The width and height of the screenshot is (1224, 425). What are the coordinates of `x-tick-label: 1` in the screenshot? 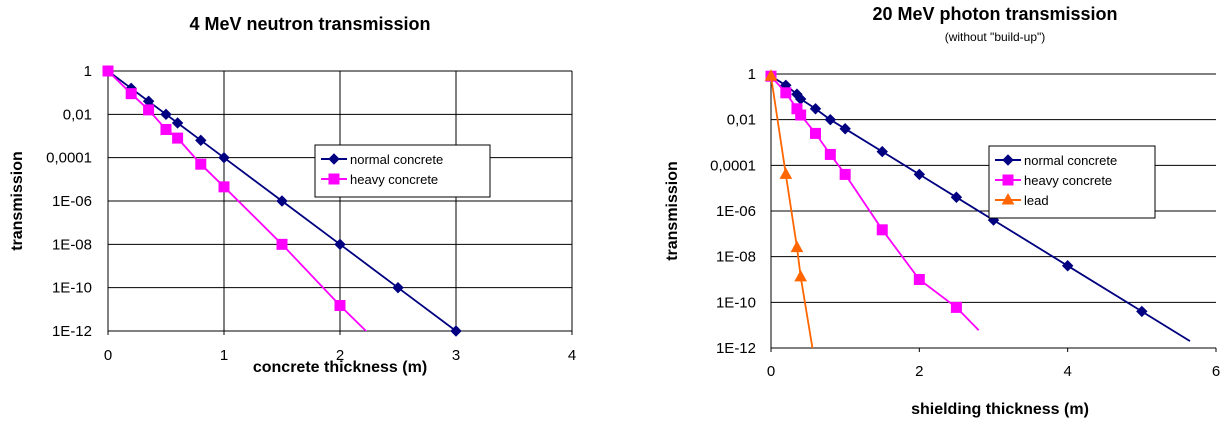 It's located at (224, 355).